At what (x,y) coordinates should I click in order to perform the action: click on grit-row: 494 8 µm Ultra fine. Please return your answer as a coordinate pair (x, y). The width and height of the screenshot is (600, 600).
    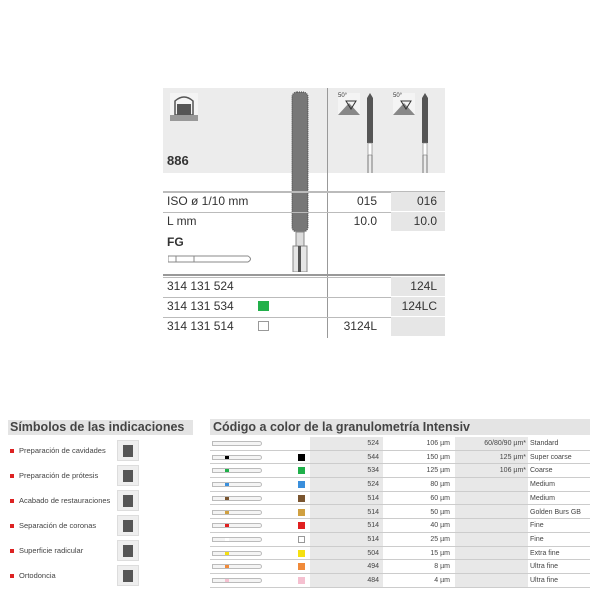
    Looking at the image, I should click on (400, 567).